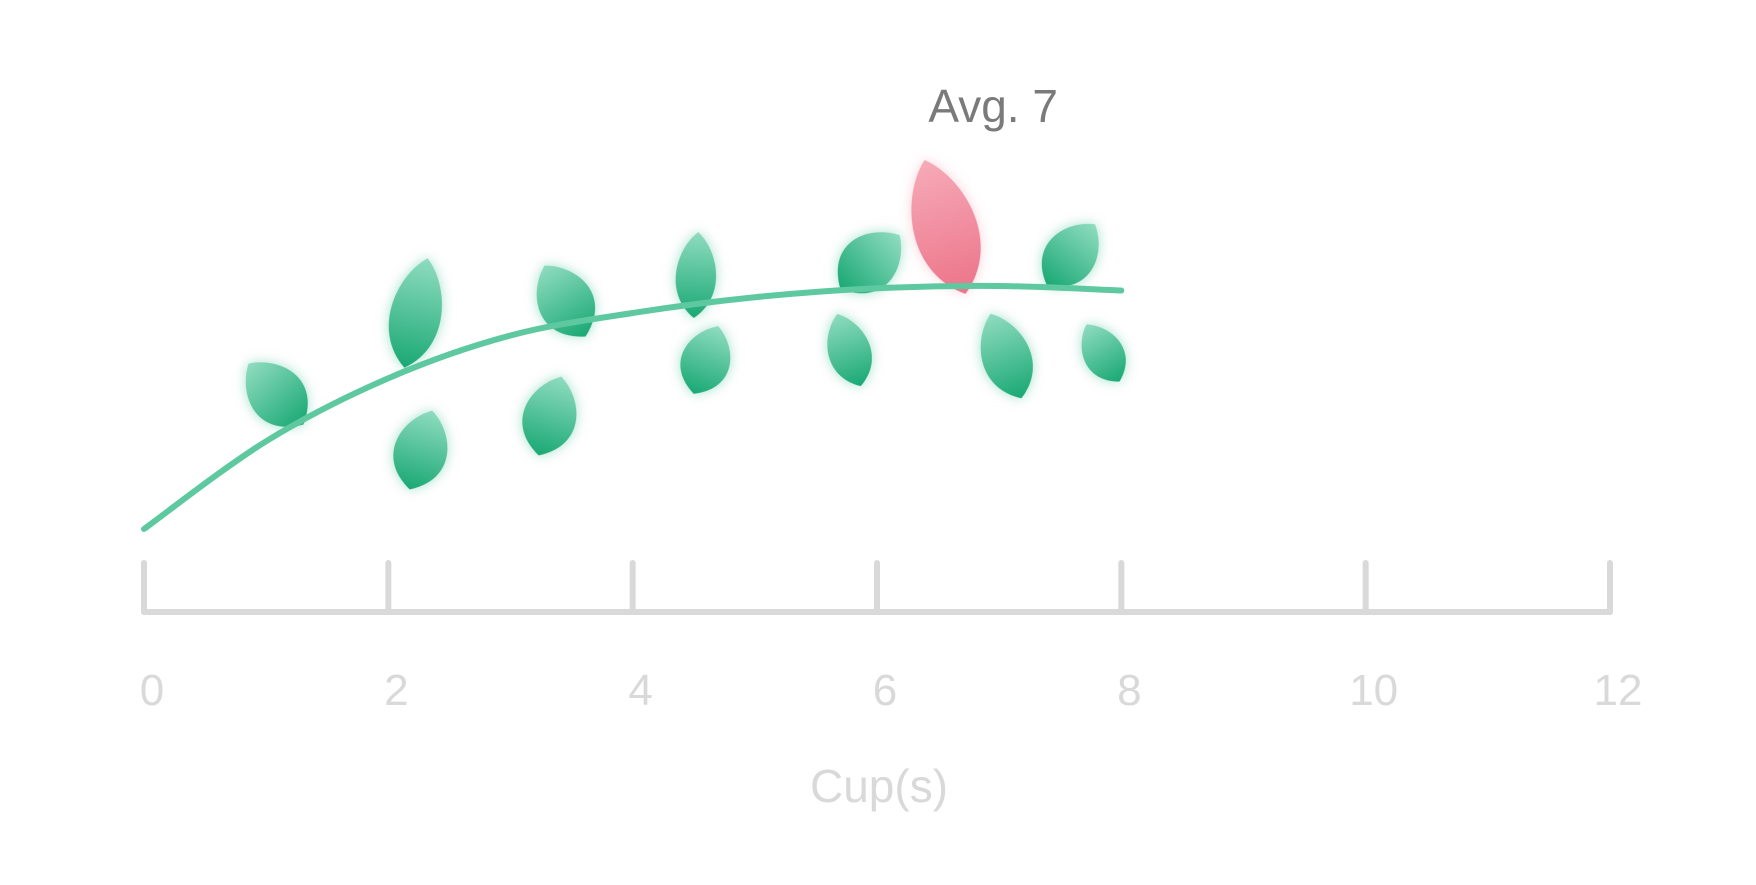 This screenshot has width=1756, height=885. Describe the element at coordinates (396, 690) in the screenshot. I see `x-tick-label-2: 2` at that location.